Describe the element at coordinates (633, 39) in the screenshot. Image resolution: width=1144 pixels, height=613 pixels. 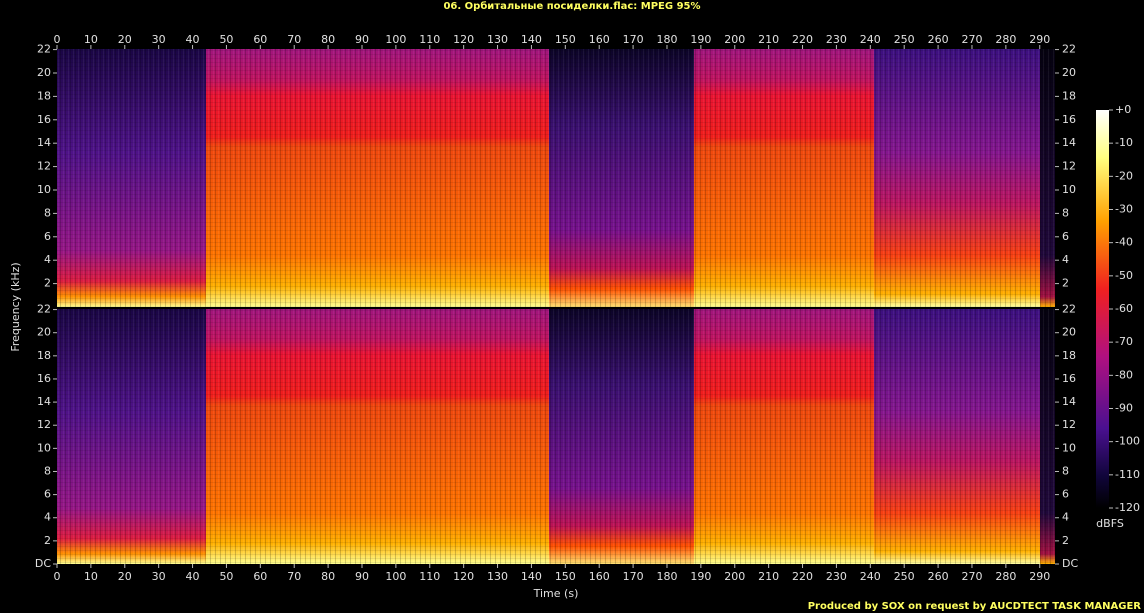
I see `x-tick-label: 170` at that location.